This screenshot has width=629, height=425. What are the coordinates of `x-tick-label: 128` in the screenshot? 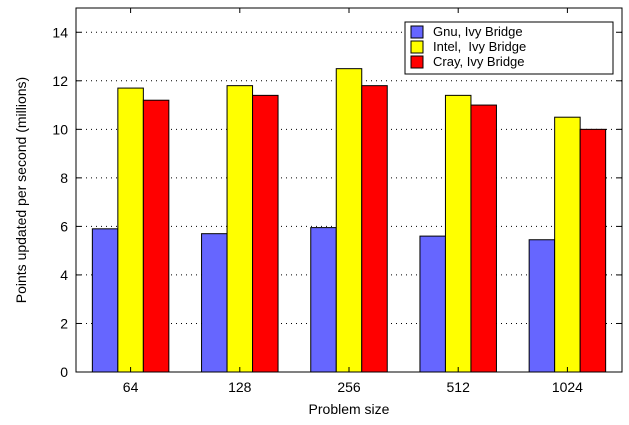 It's located at (240, 387).